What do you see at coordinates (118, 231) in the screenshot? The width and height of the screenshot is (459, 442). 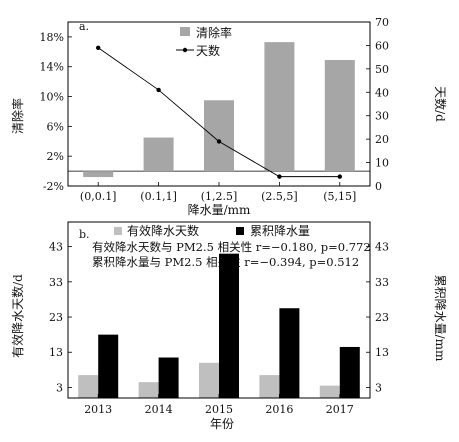 I see `legend-days-swatch` at bounding box center [118, 231].